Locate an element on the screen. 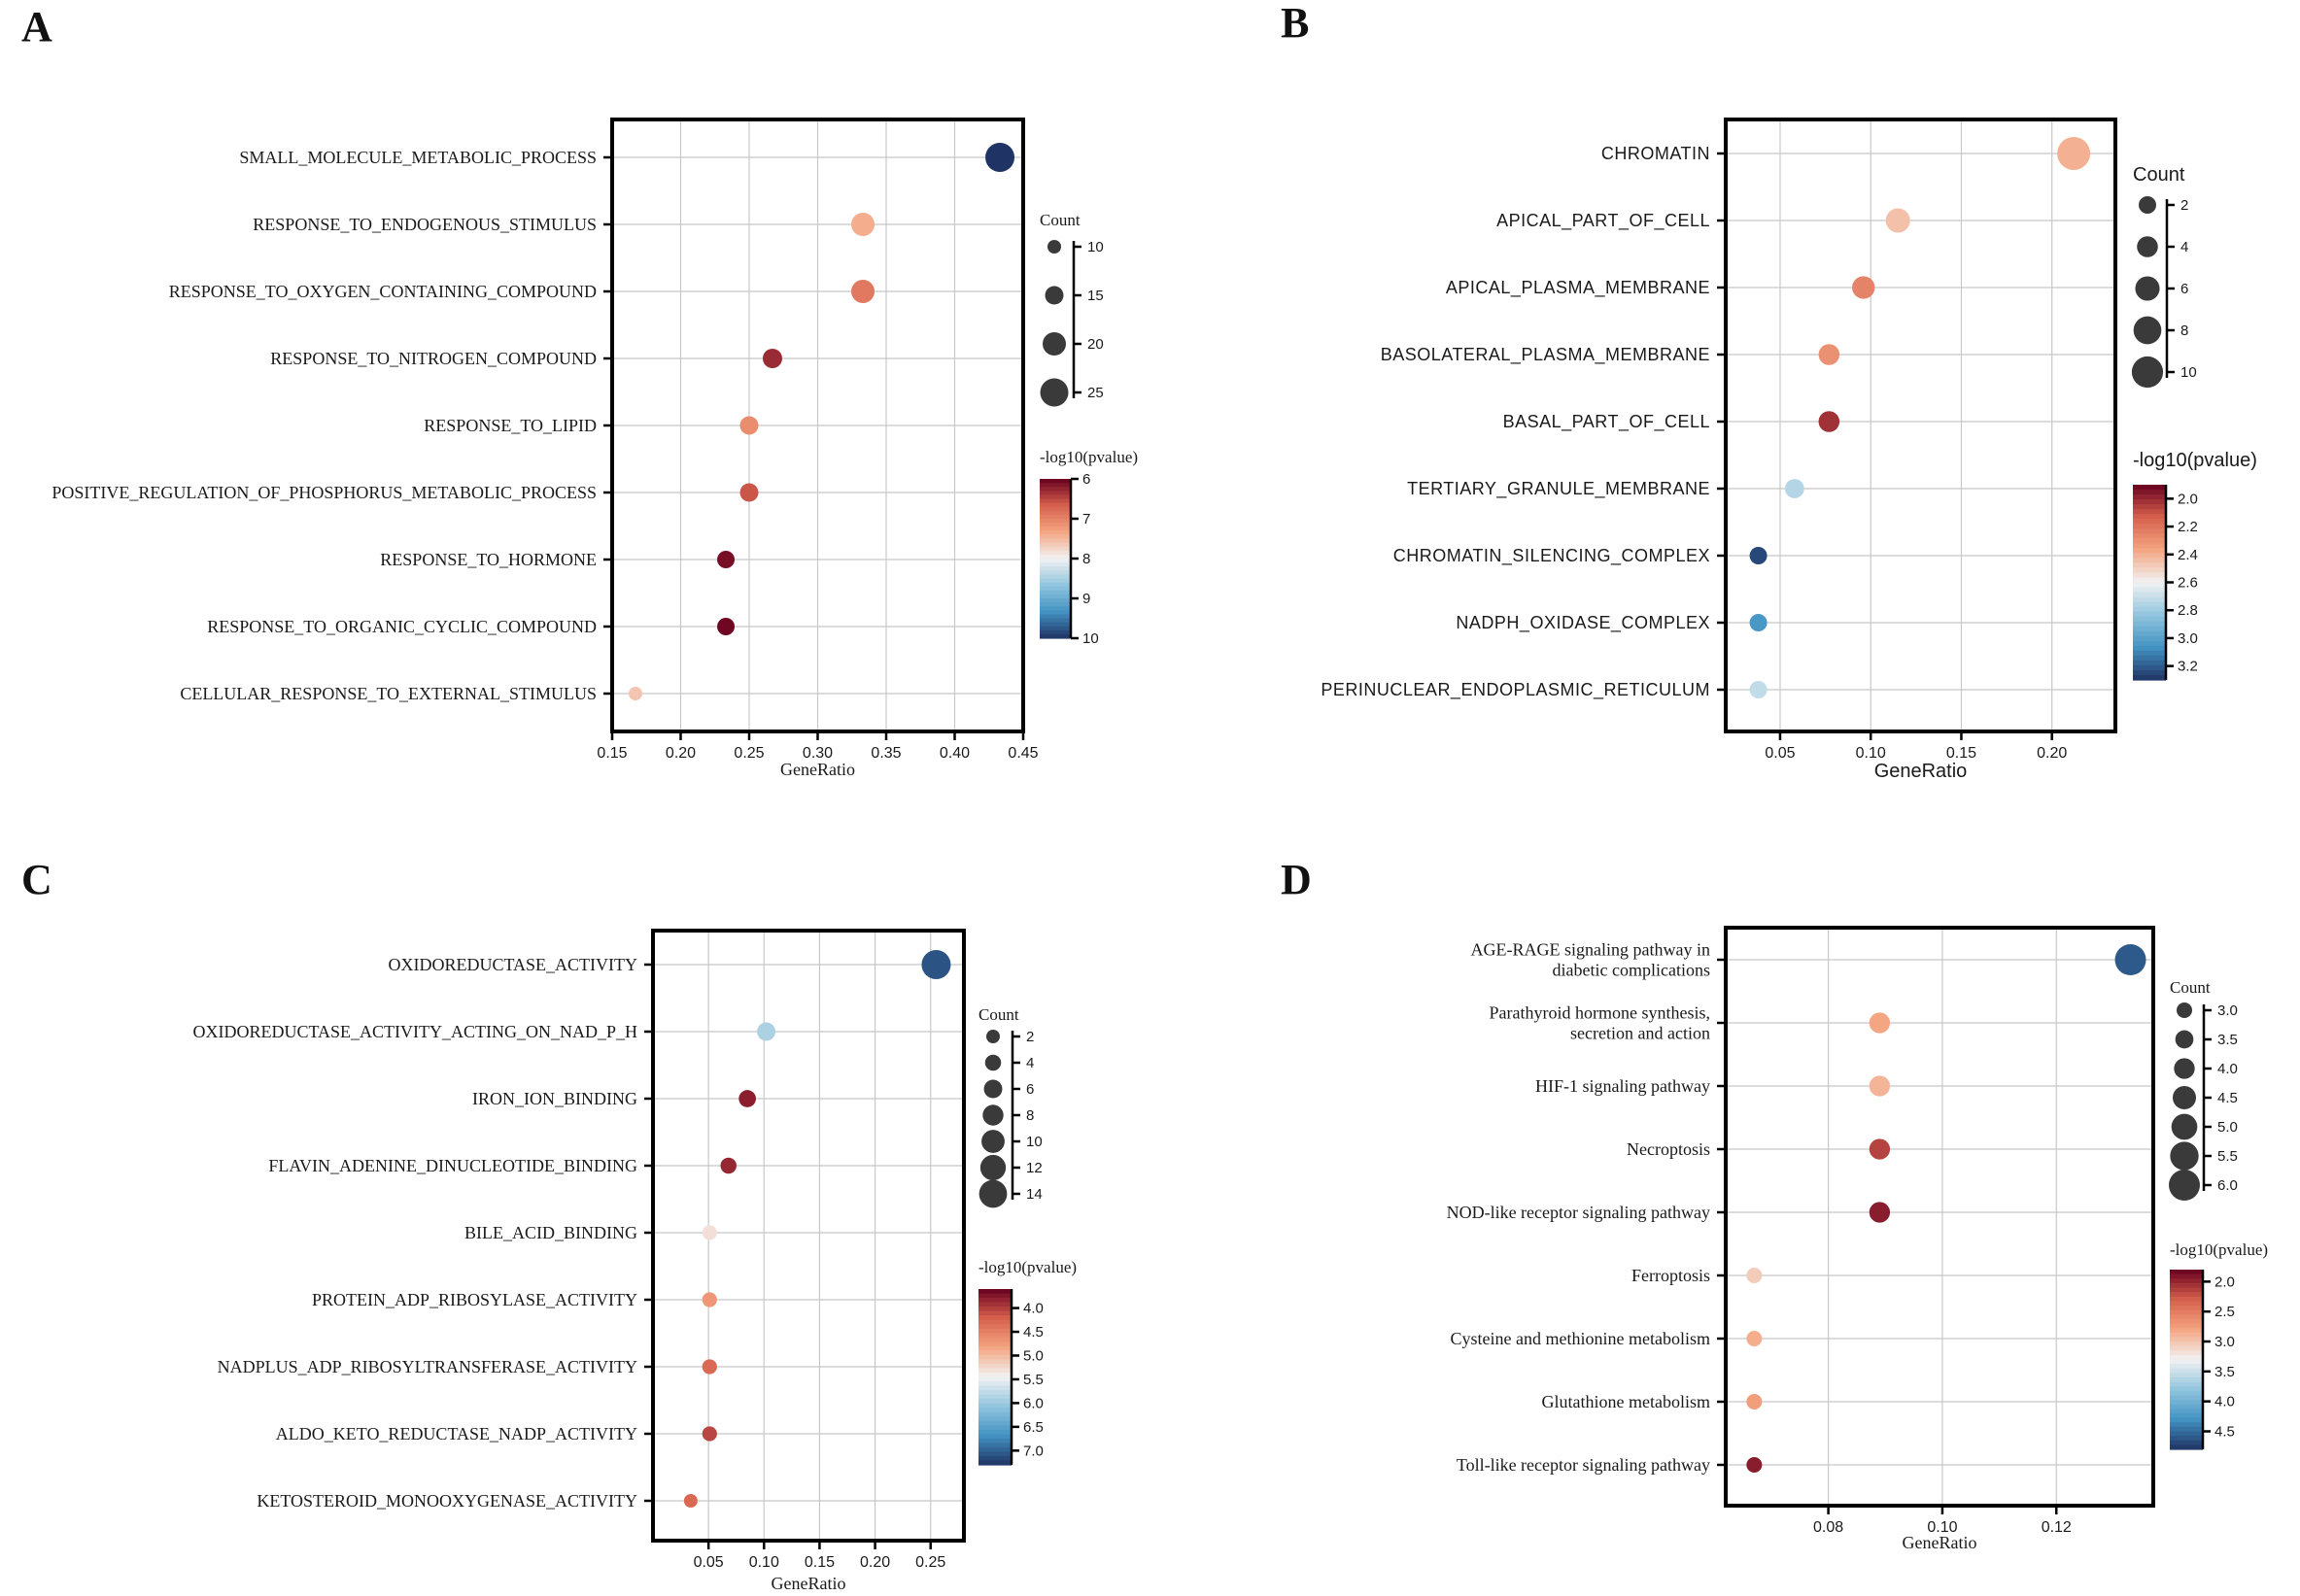 The height and width of the screenshot is (1596, 2300). size-legend-title: Count is located at coordinates (1060, 220).